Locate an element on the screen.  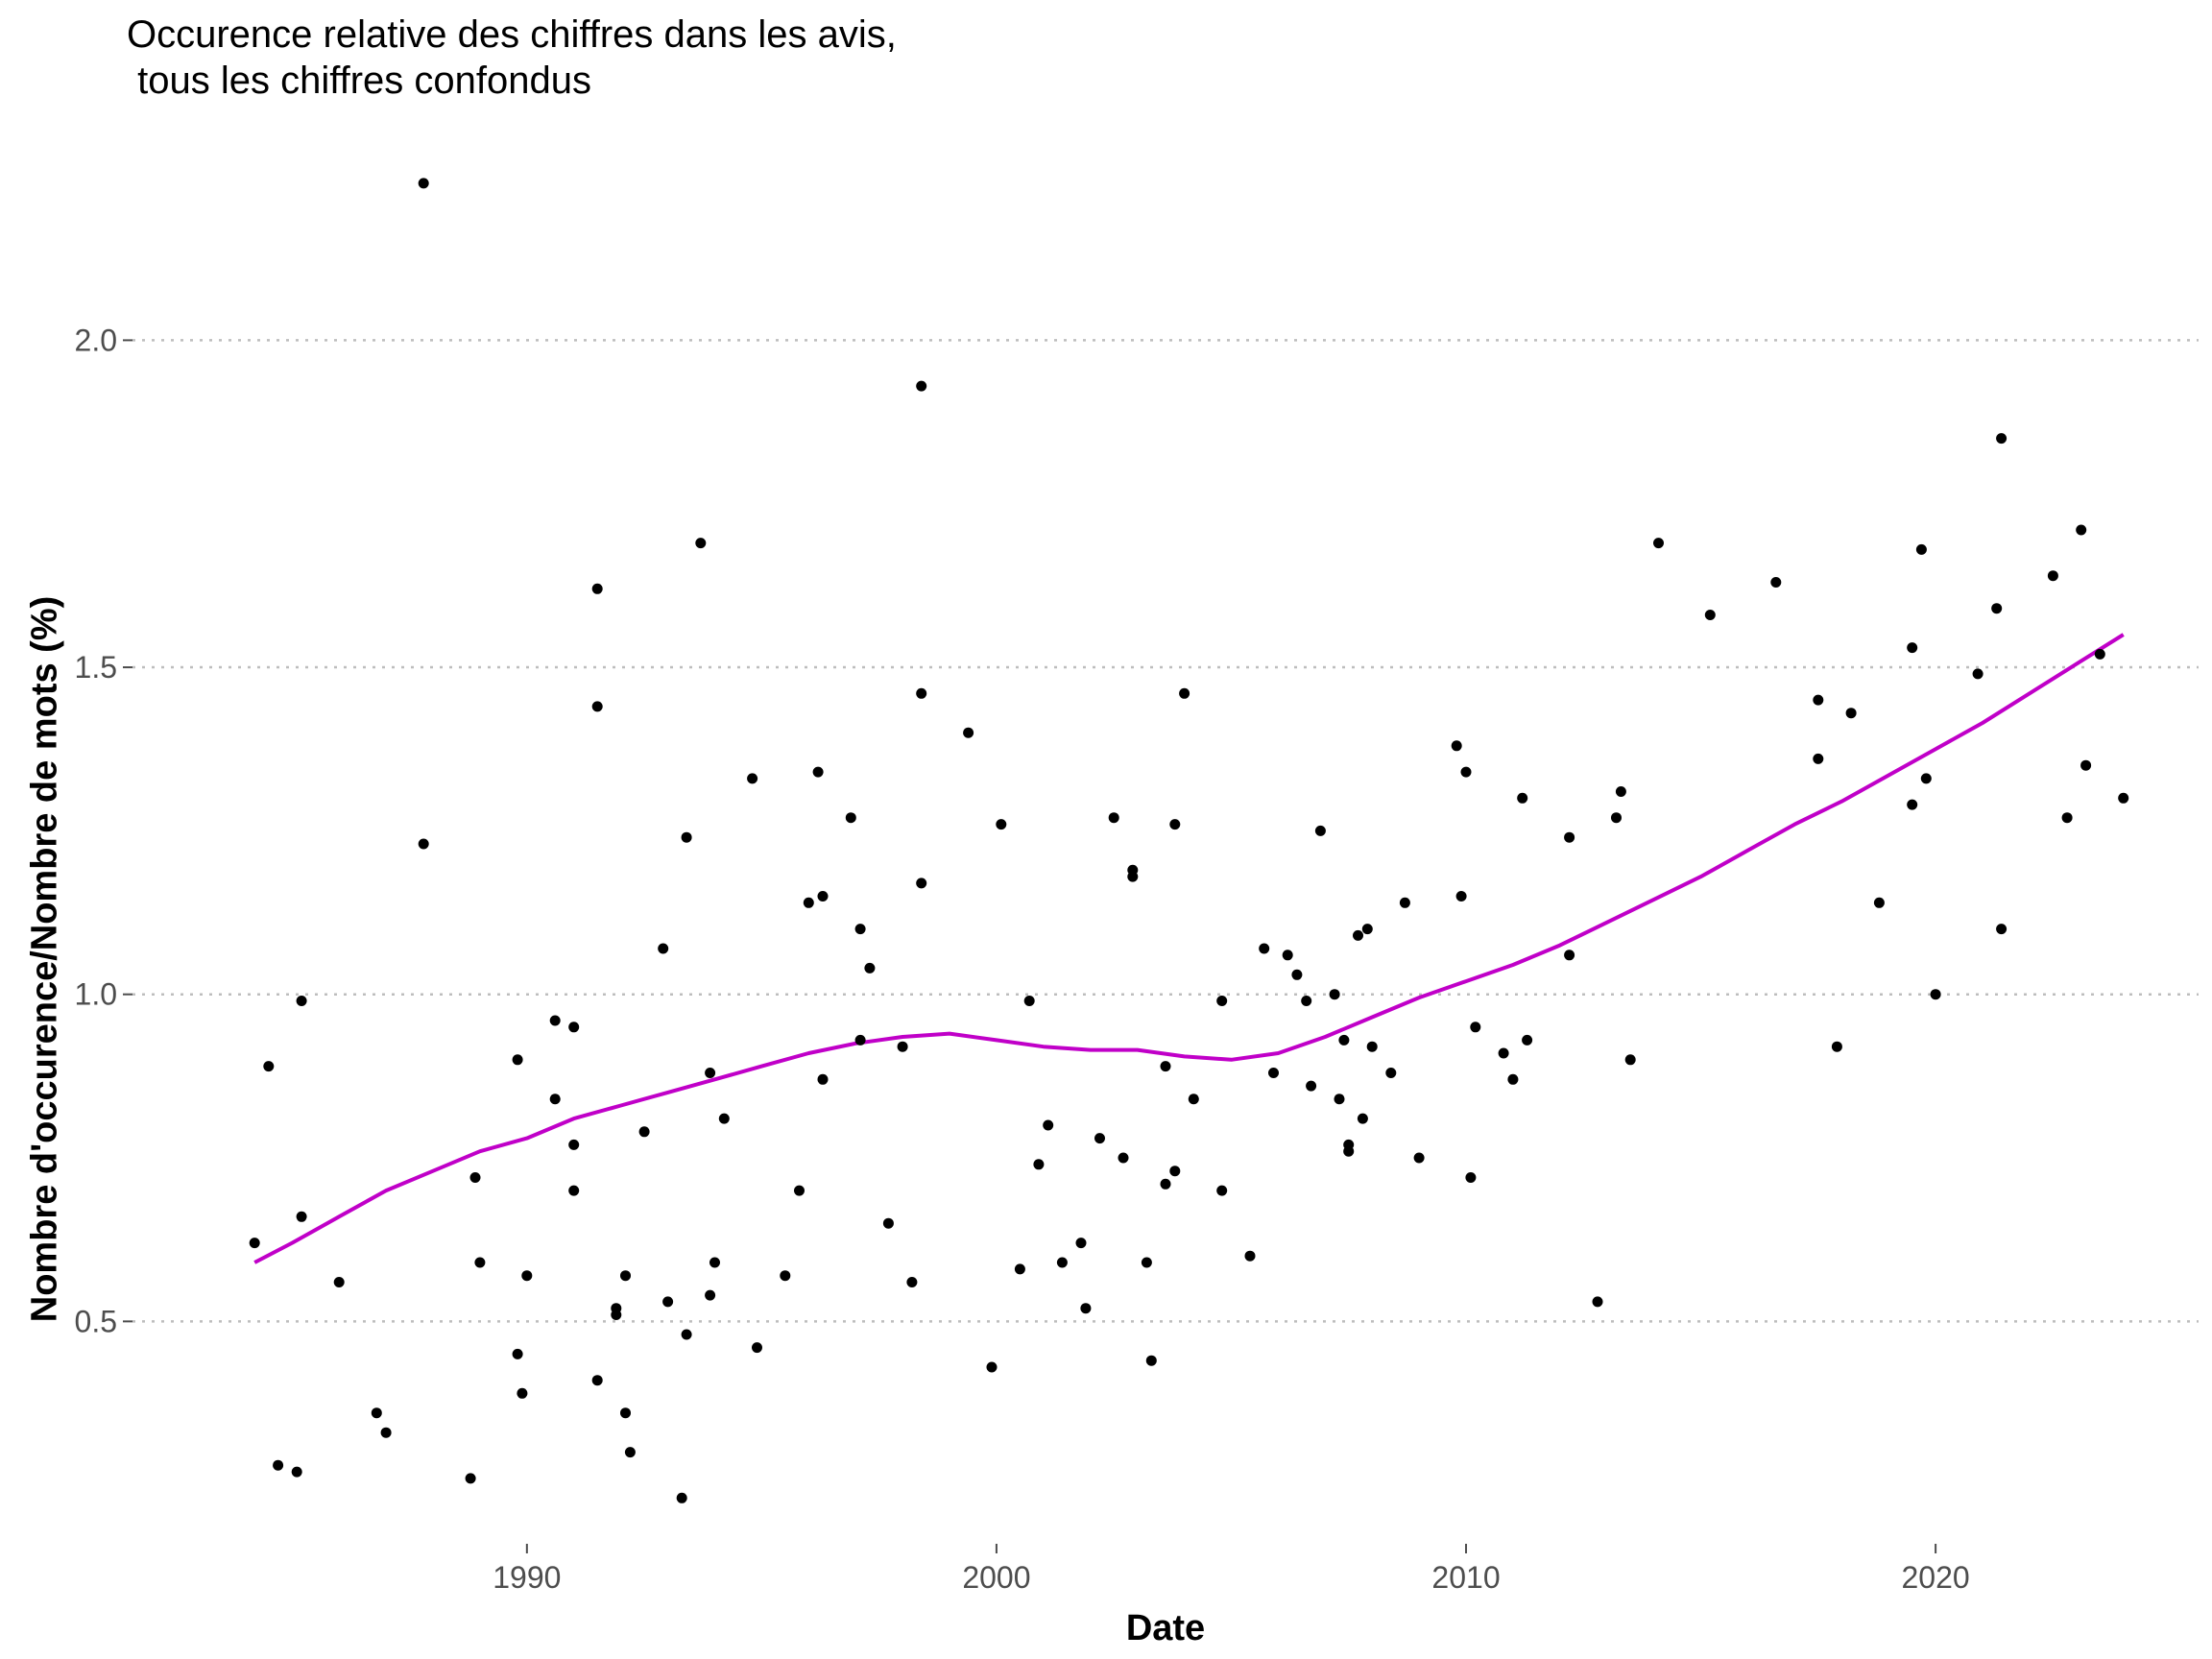
x-tick-label: 2020 is located at coordinates (1936, 1577).